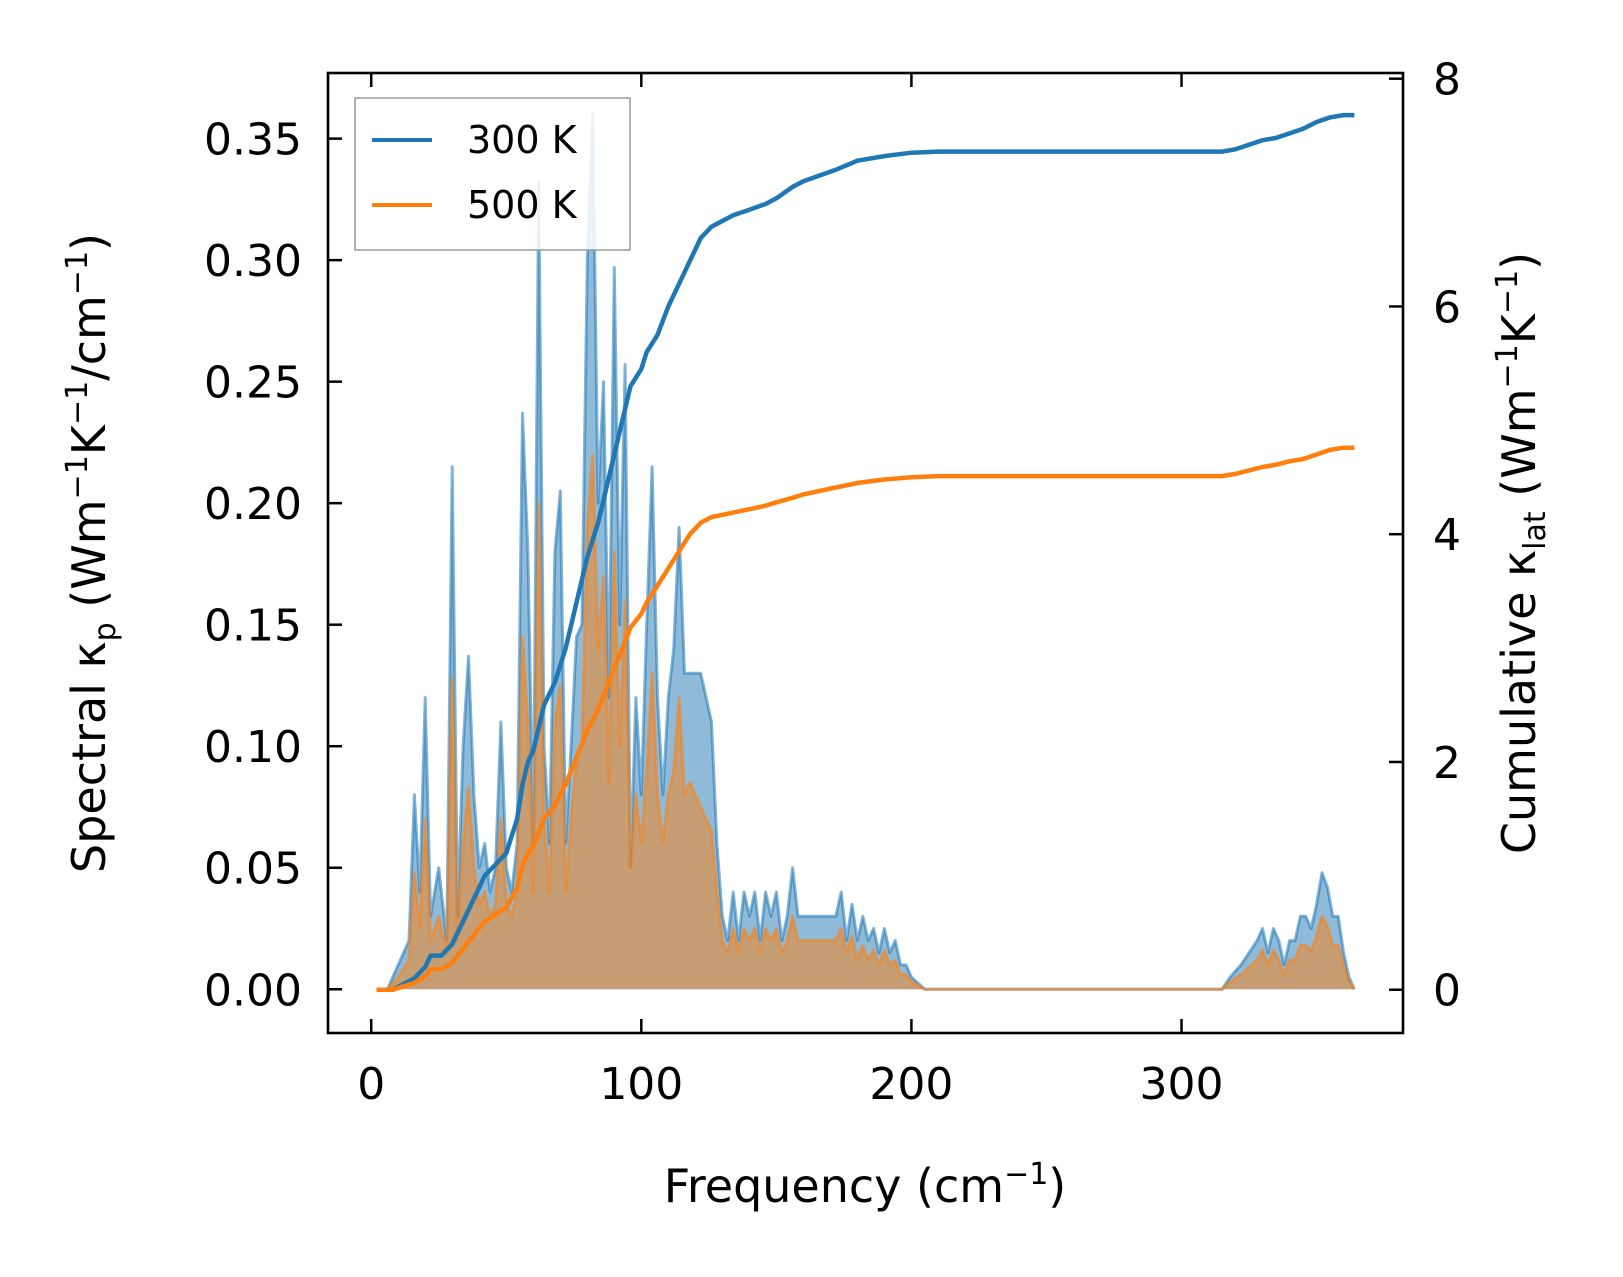 The width and height of the screenshot is (1623, 1277). Describe the element at coordinates (371, 1084) in the screenshot. I see `x-tick-label: 0` at that location.